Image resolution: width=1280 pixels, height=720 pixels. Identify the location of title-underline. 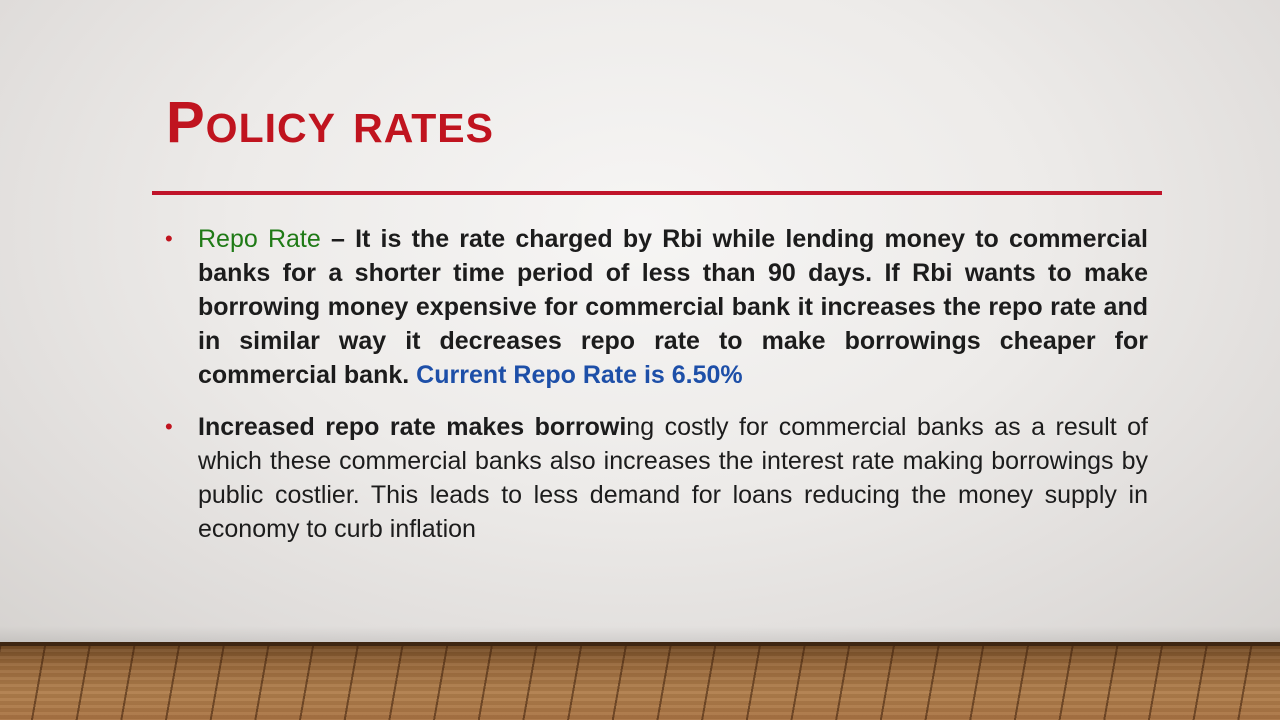
(657, 193).